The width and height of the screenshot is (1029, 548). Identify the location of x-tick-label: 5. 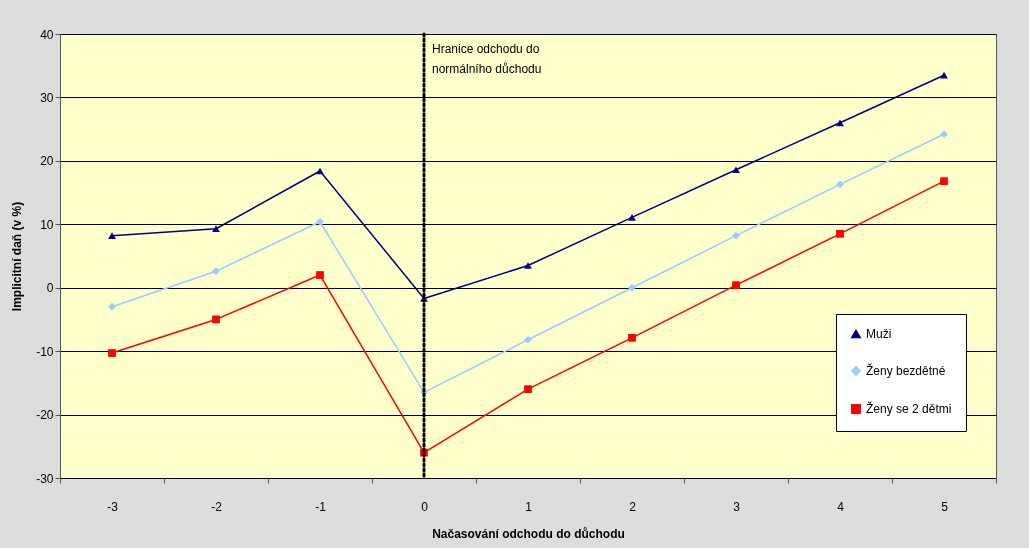
(945, 506).